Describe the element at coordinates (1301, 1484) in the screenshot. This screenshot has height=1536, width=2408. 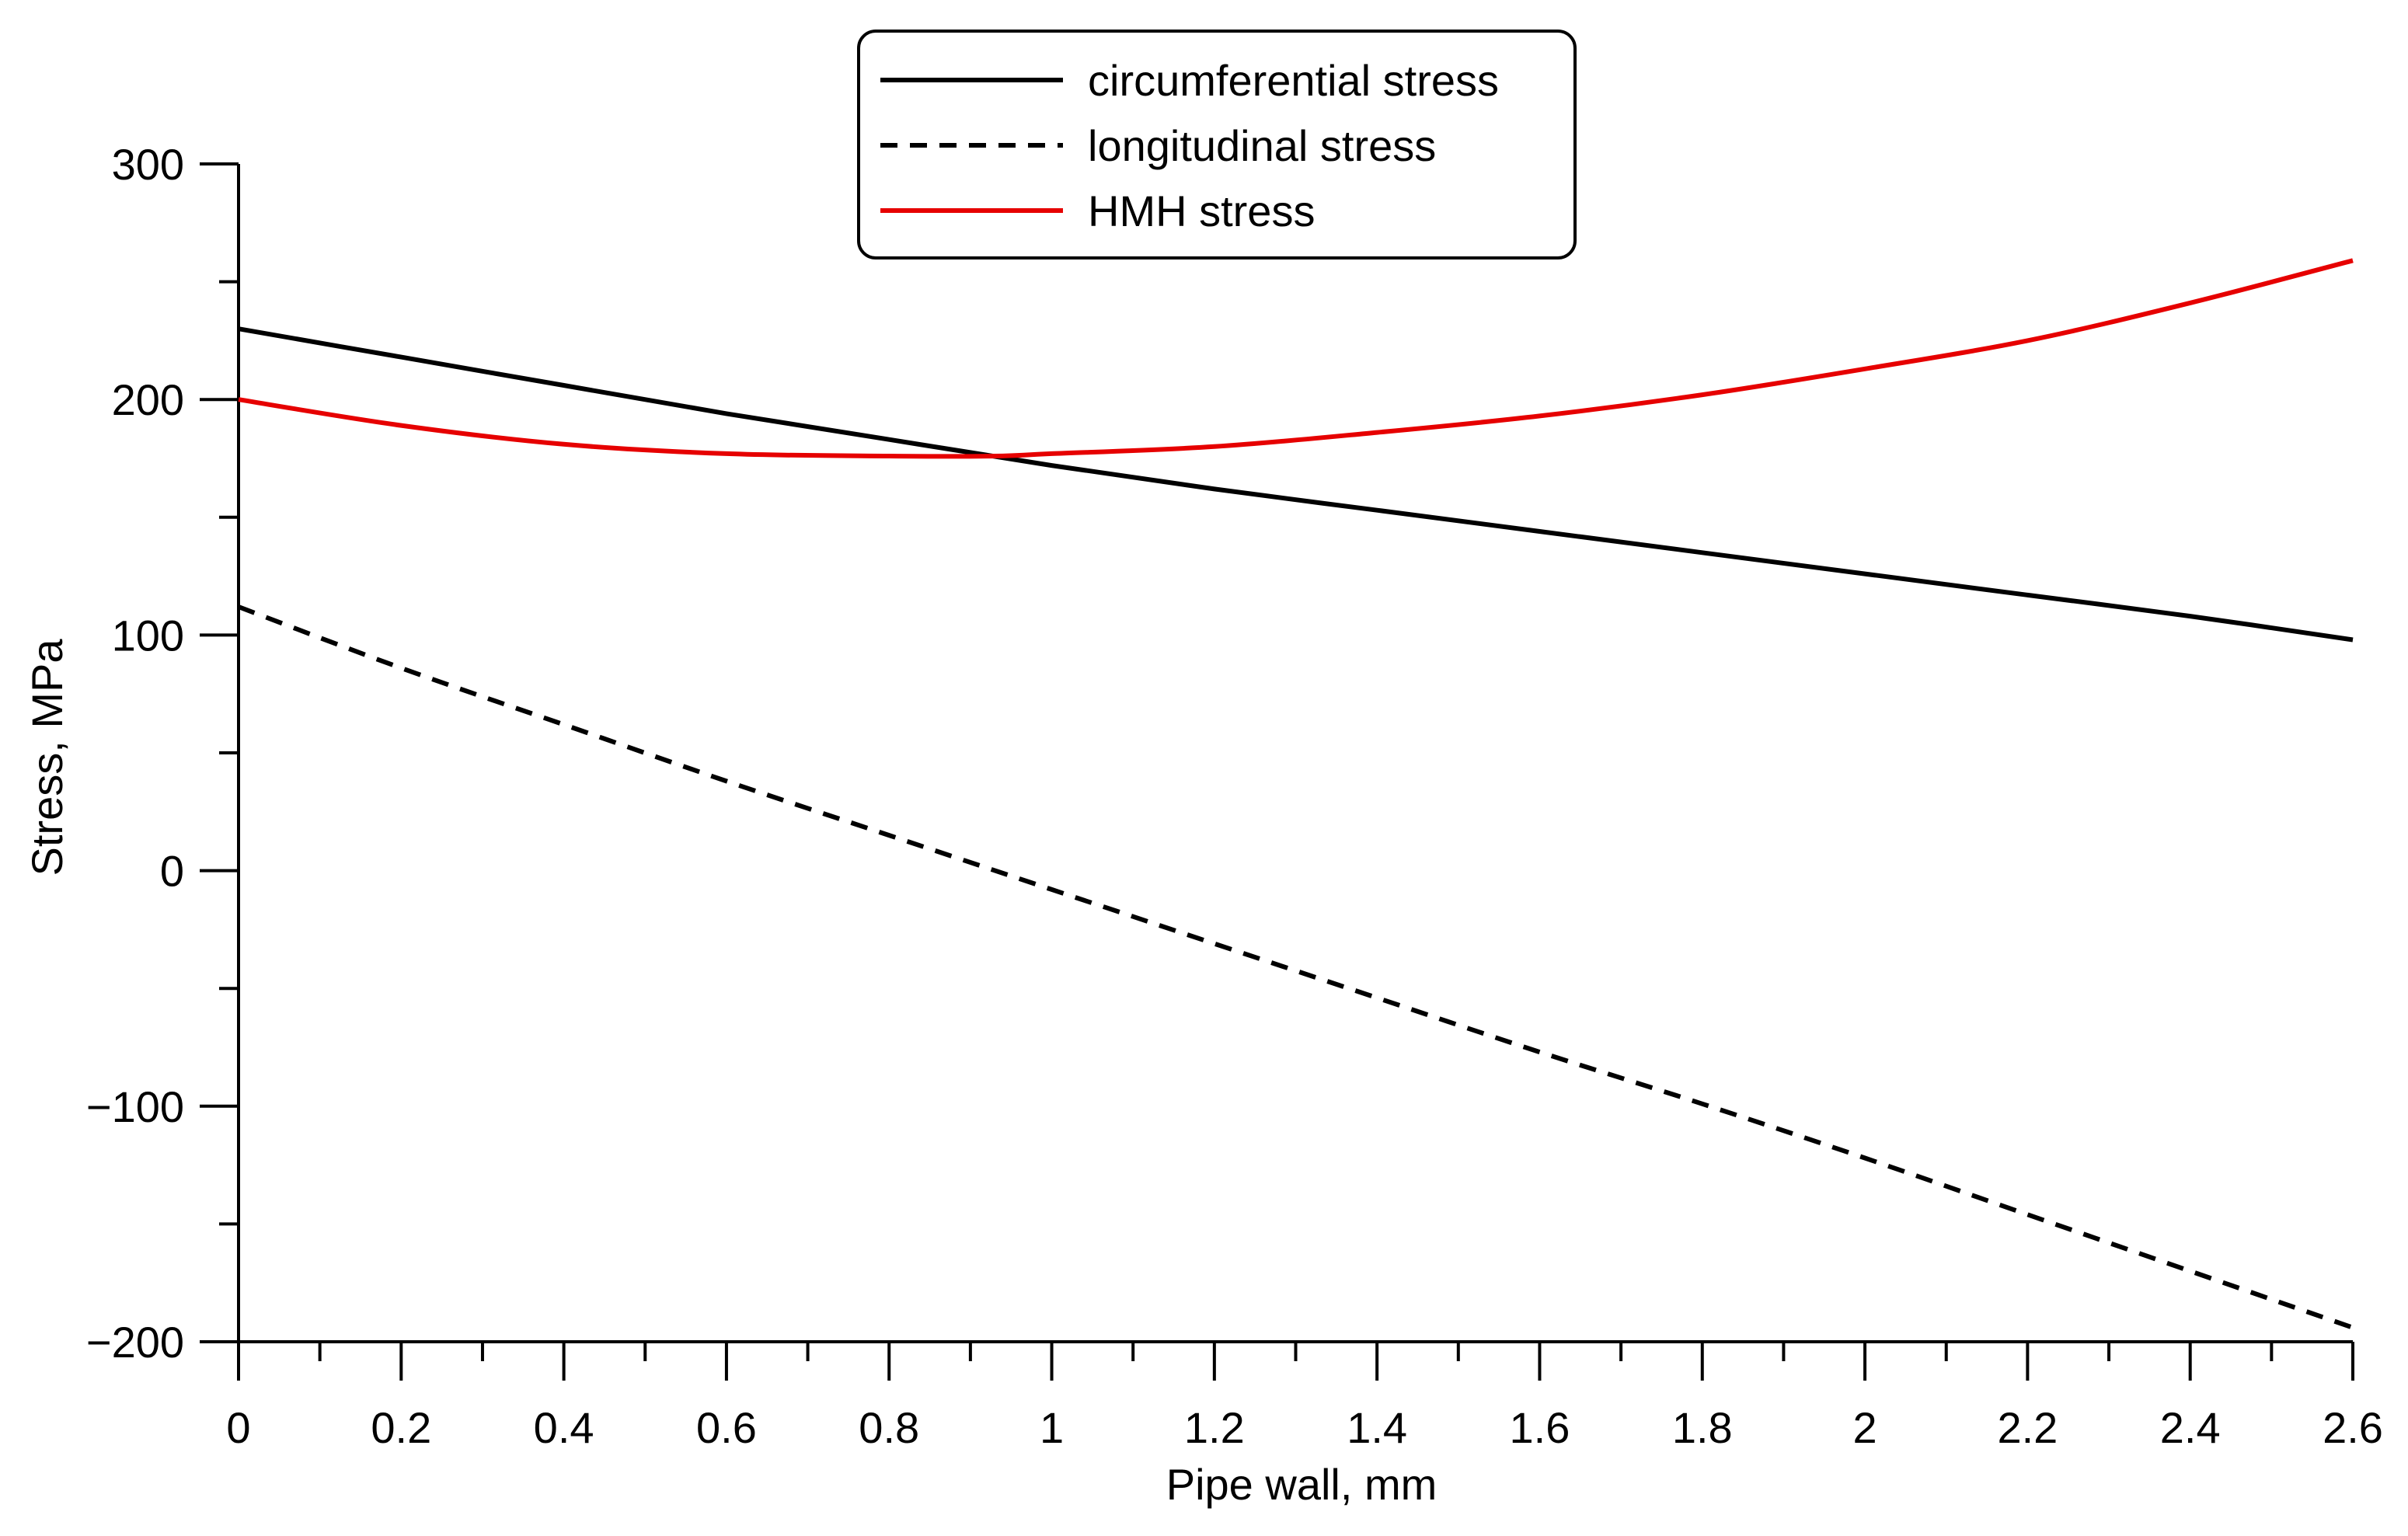
I see `x-axis-title: Pipe wall, mm` at that location.